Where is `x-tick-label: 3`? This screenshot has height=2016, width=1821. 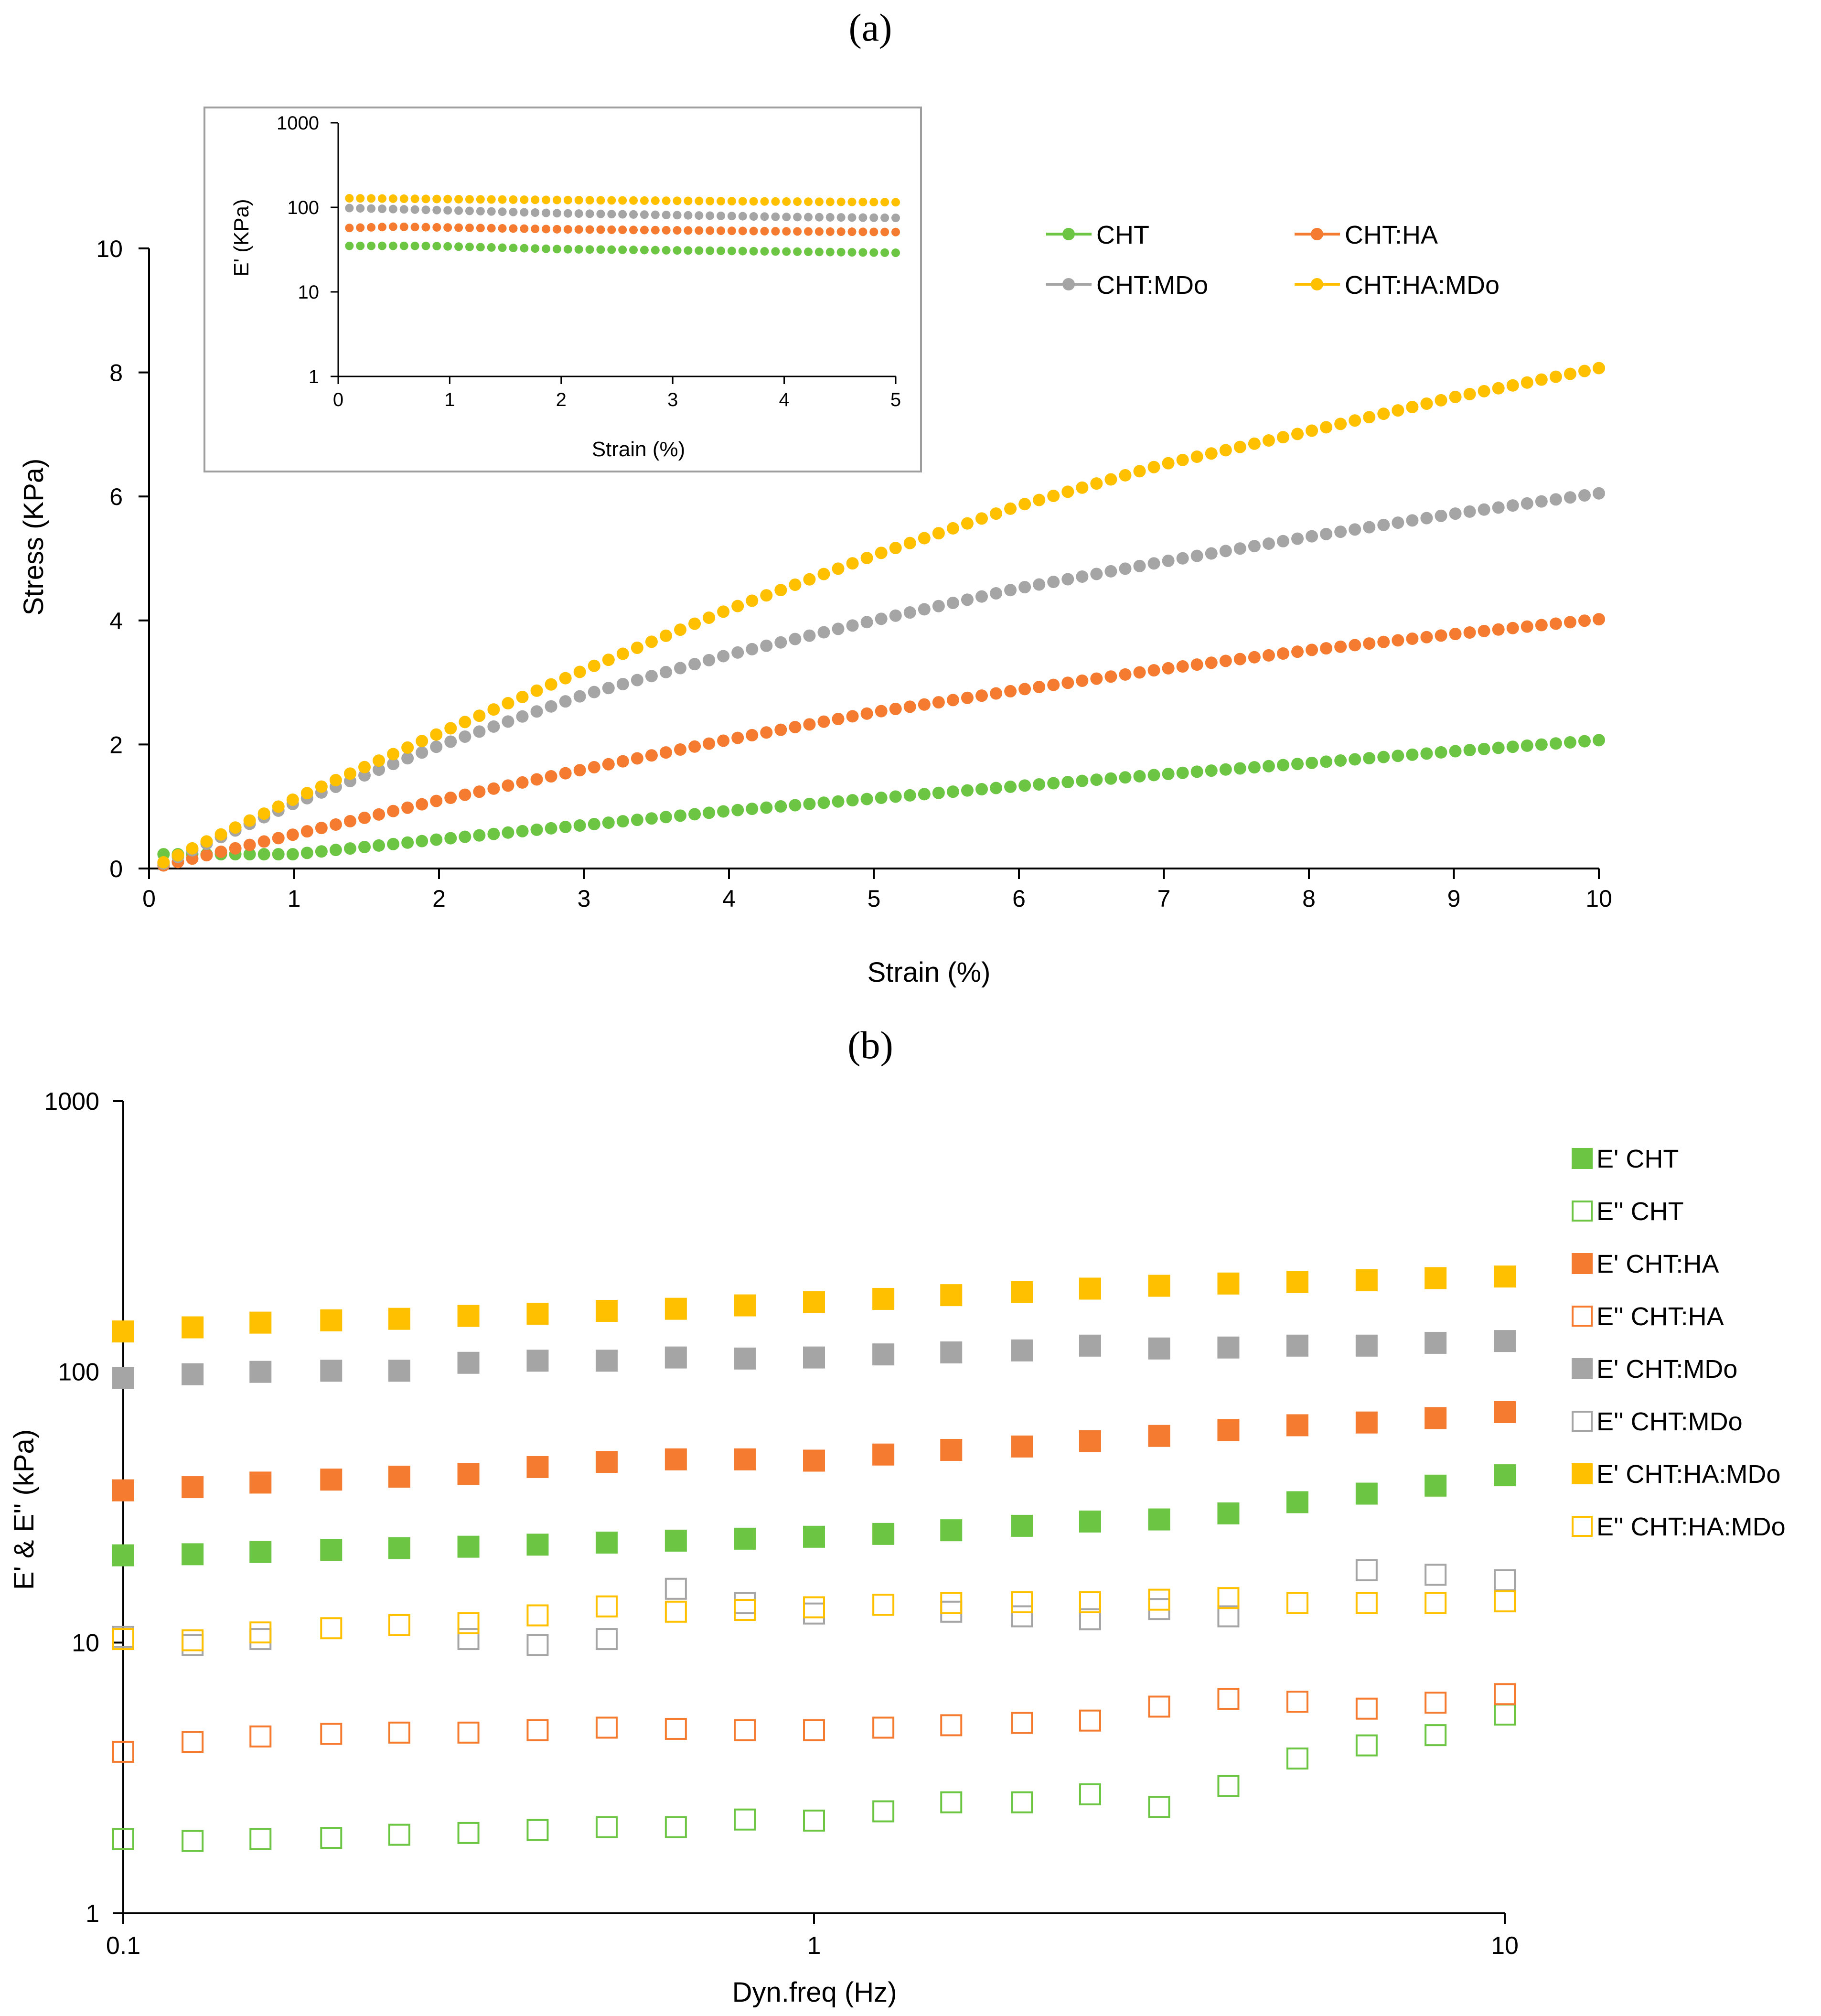 x-tick-label: 3 is located at coordinates (584, 898).